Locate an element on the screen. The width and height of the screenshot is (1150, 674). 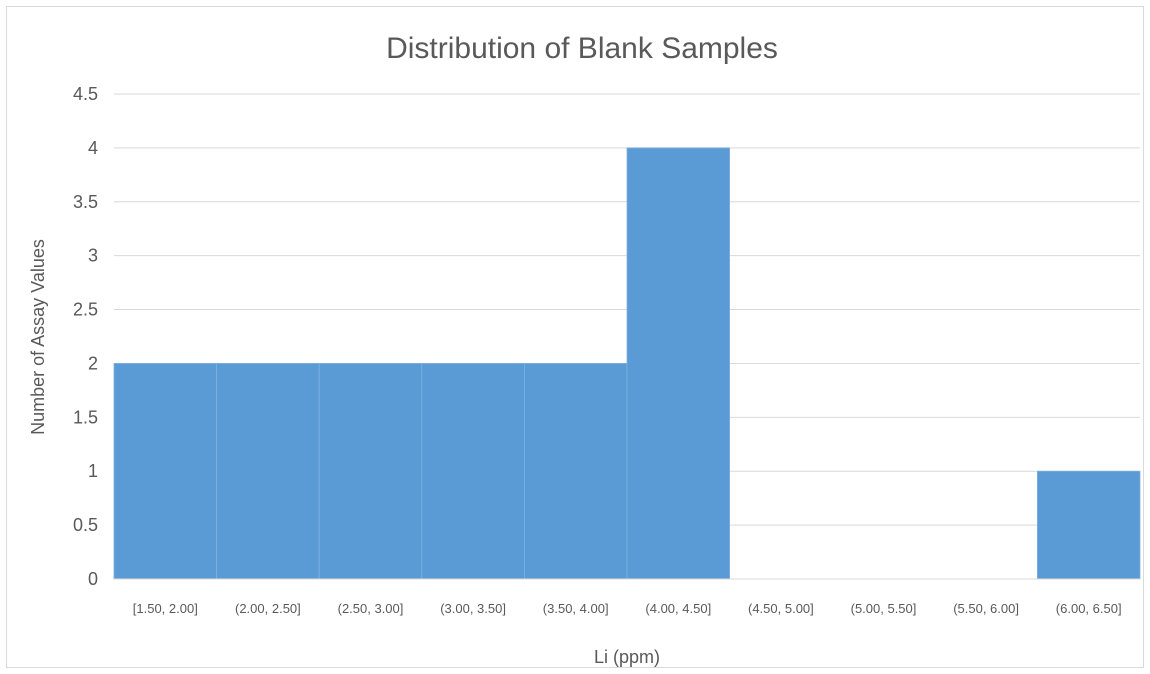
x-tick-label: [1.50, 2.00] is located at coordinates (165, 608).